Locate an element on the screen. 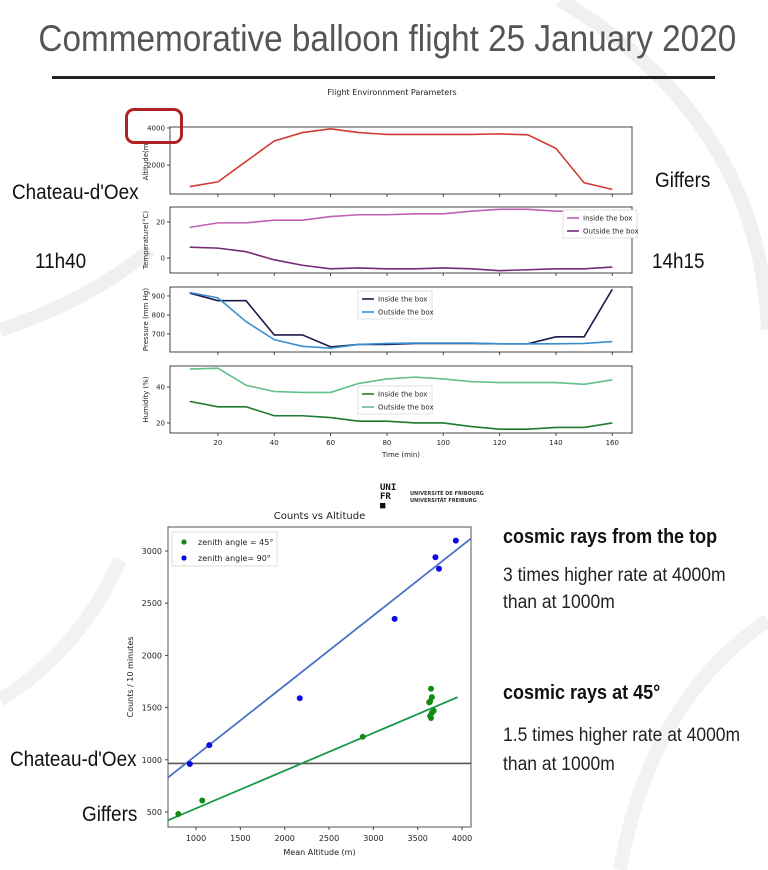  note-45-line2: than at 1000m is located at coordinates (559, 764).